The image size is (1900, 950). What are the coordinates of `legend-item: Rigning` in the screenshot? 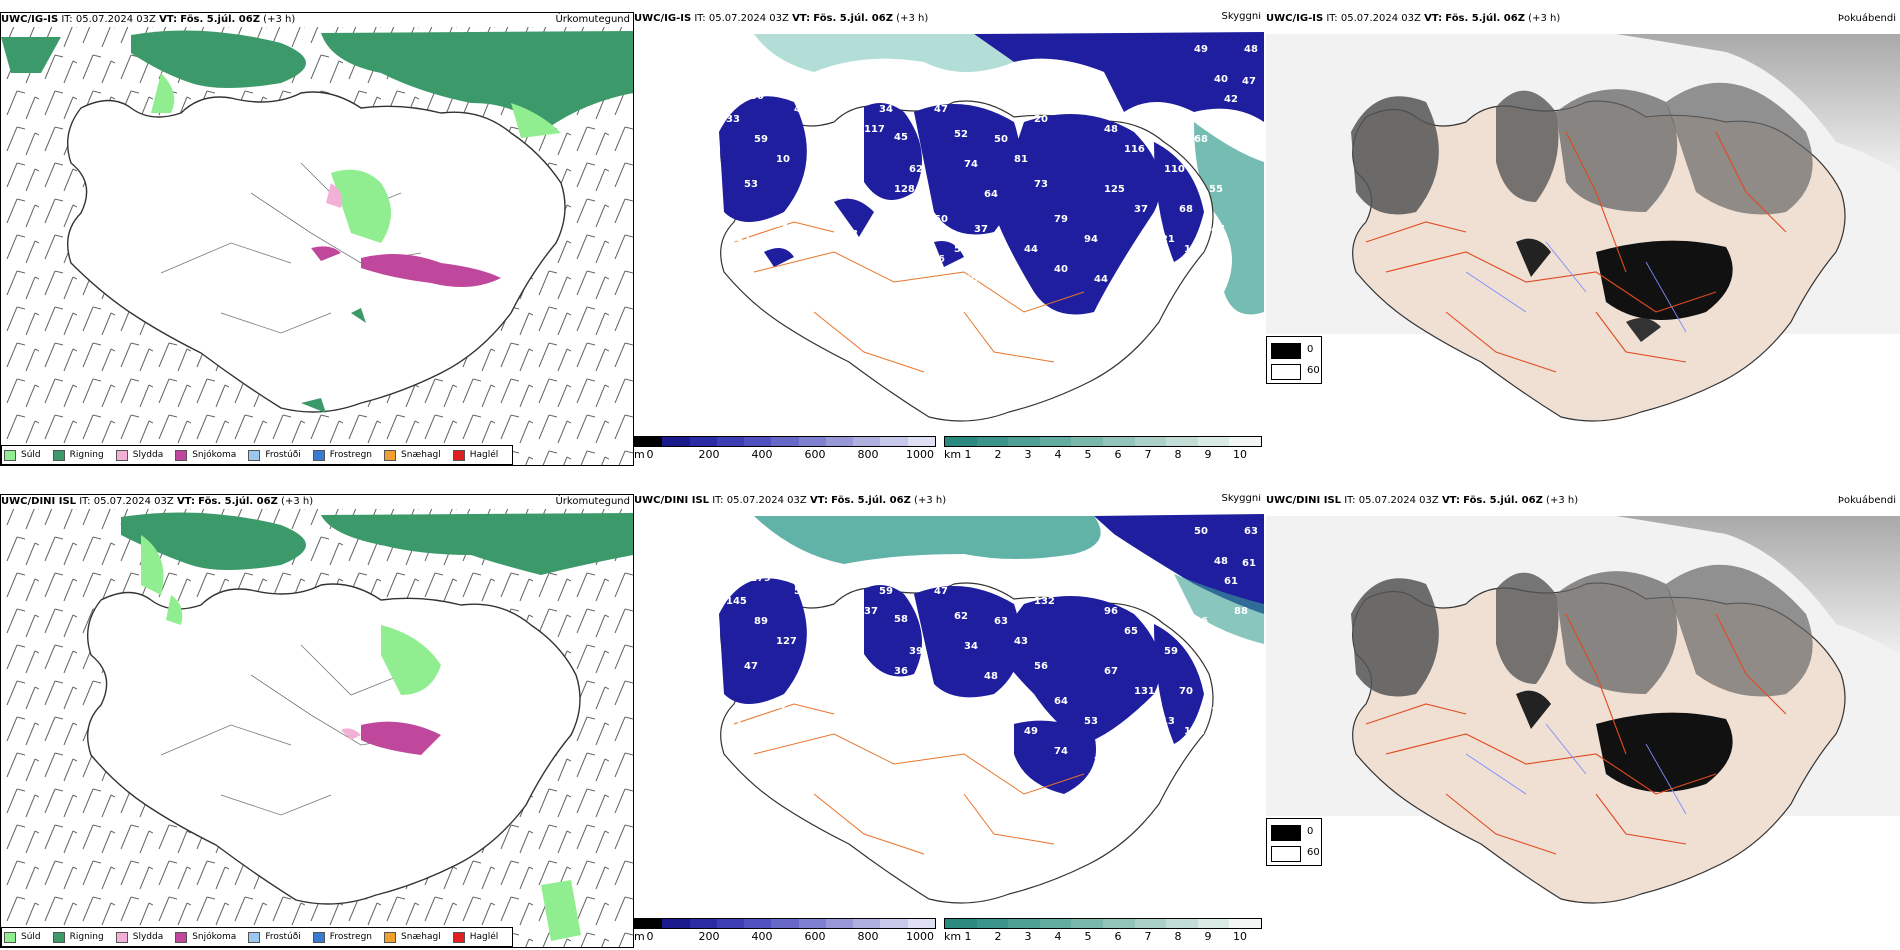 It's located at (78, 455).